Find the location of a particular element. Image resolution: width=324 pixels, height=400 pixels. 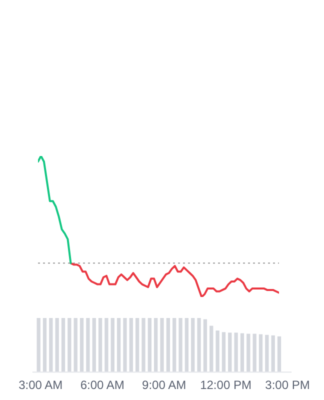

x-tick-label: 3:00 PM is located at coordinates (287, 385).